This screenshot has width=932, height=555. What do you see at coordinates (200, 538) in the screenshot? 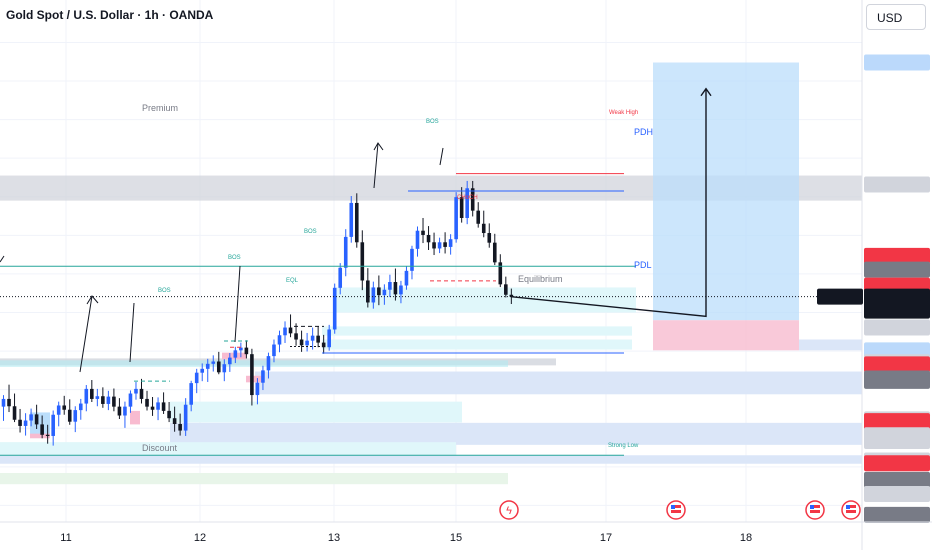
I see `time-tick-label: 12` at bounding box center [200, 538].